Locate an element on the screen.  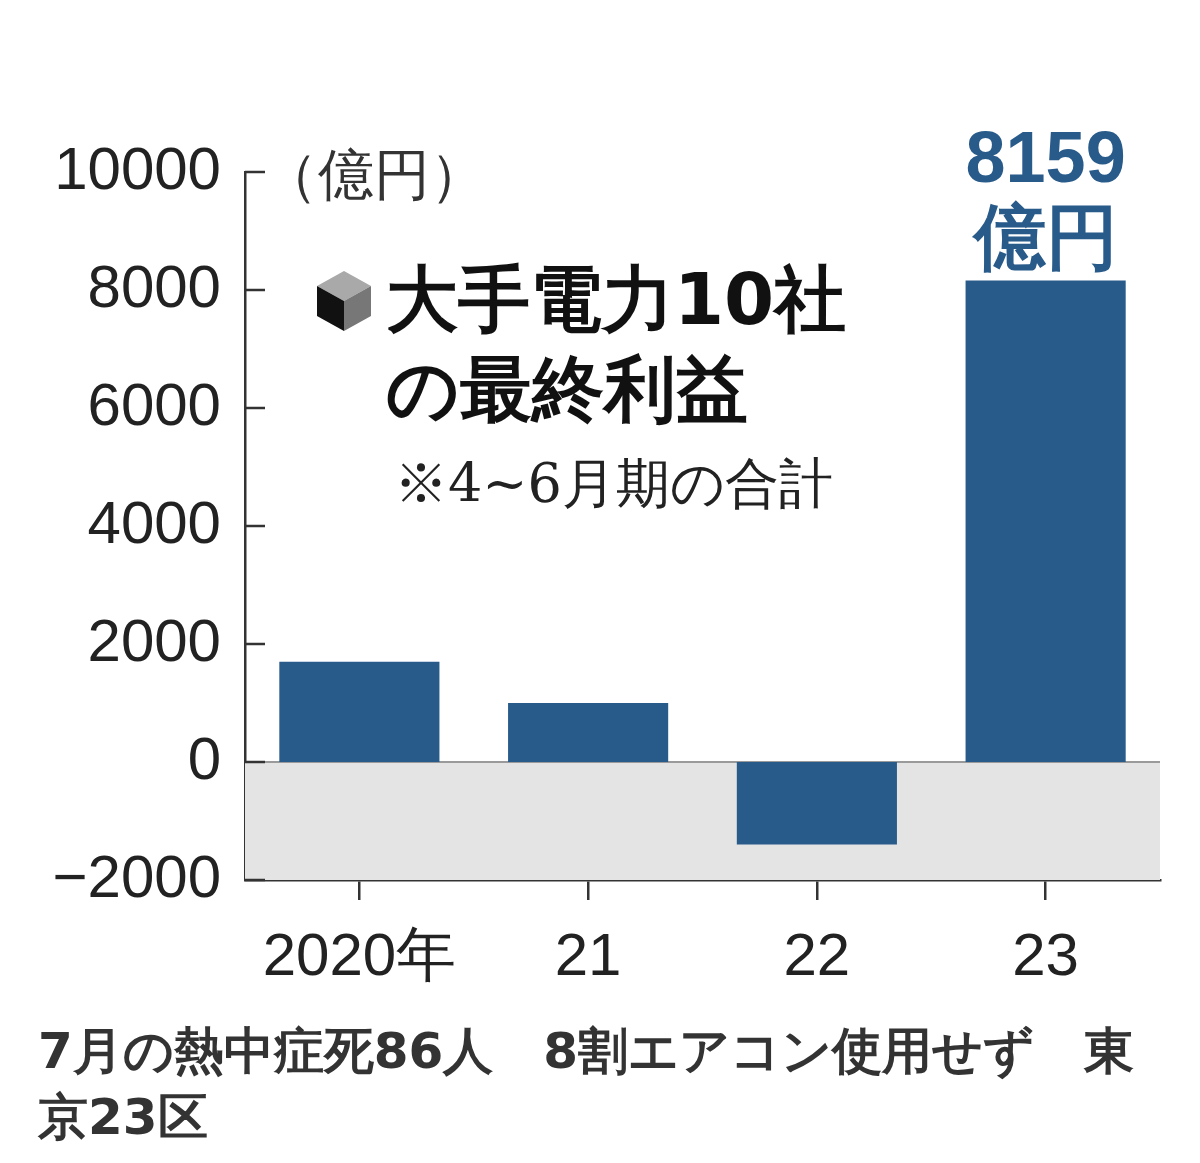
text: ※4~6月期の合計 is located at coordinates (613, 484).